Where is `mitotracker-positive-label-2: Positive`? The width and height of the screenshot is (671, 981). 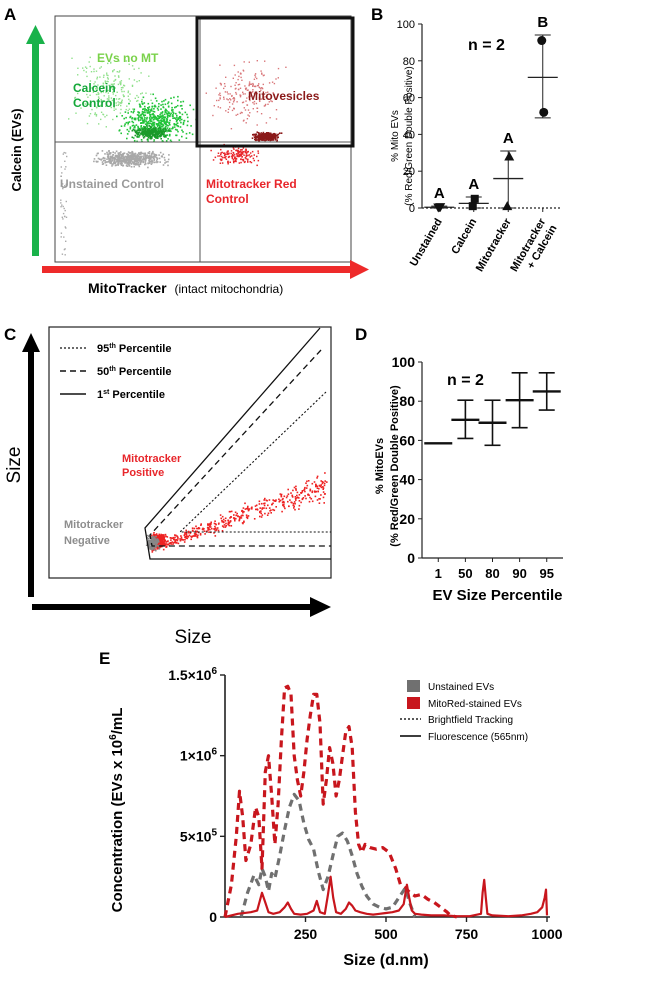 mitotracker-positive-label-2: Positive is located at coordinates (143, 473).